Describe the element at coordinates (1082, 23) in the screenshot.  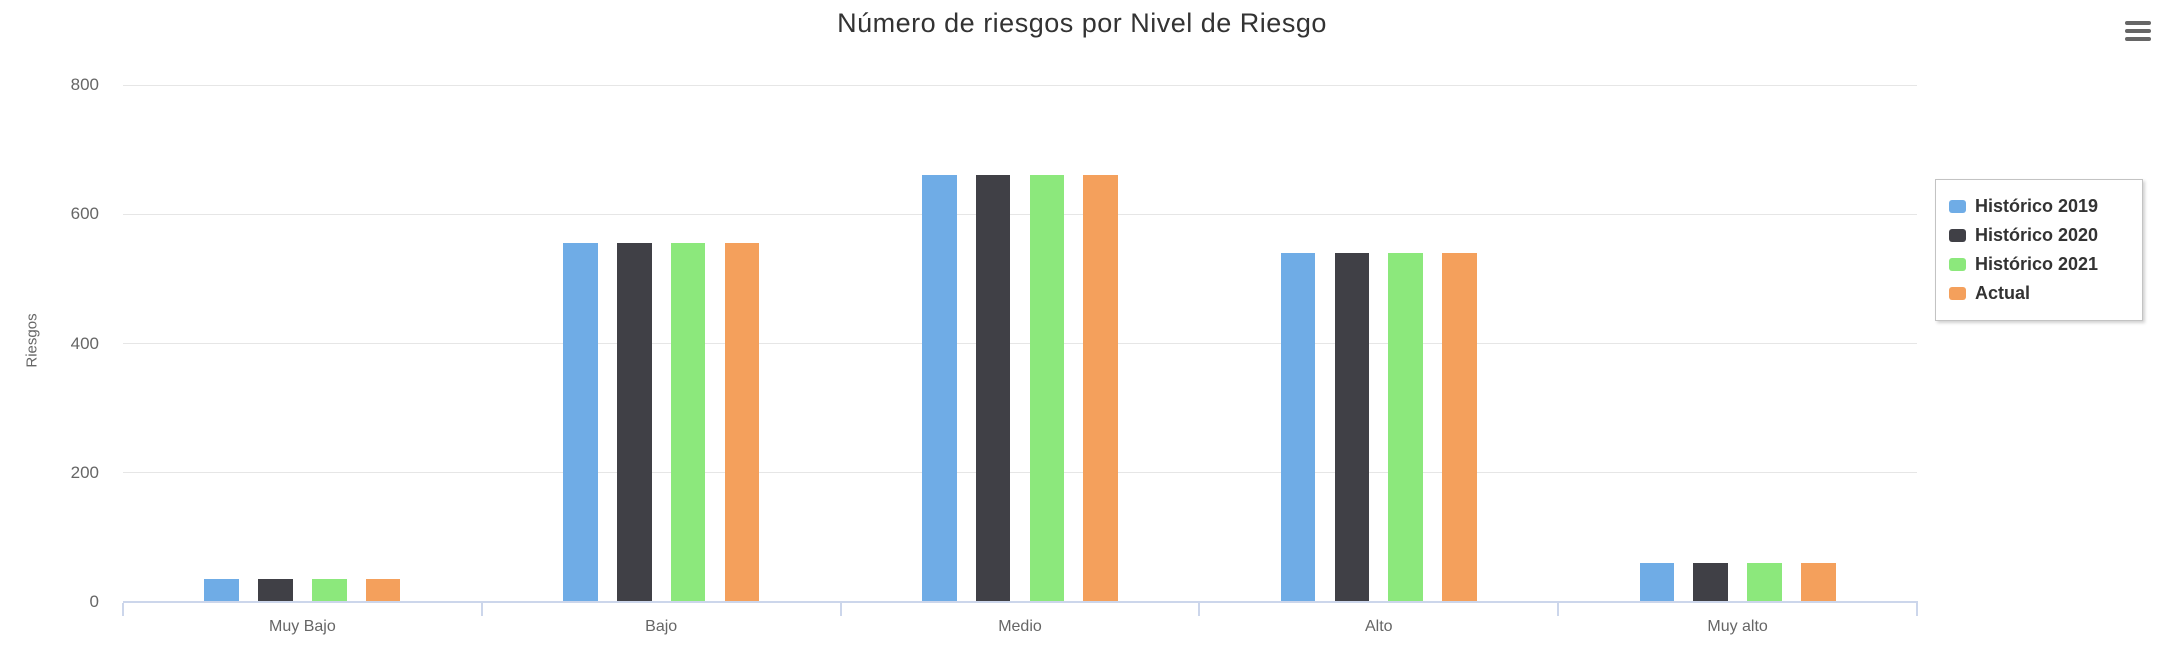
I see `chart-title: Número de riesgos por Nivel de Riesgo` at that location.